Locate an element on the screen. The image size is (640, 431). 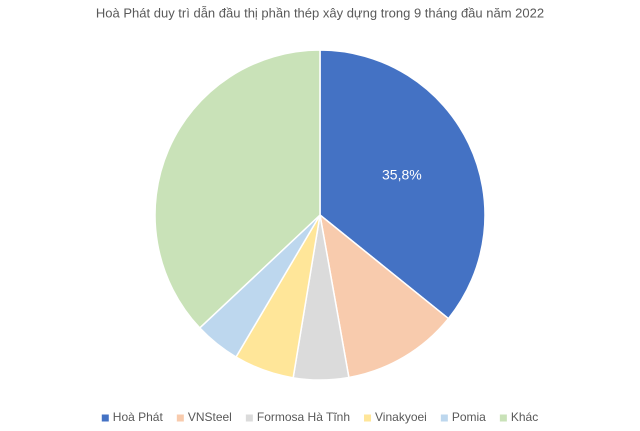
legend-item: Vinakyoei is located at coordinates (395, 417).